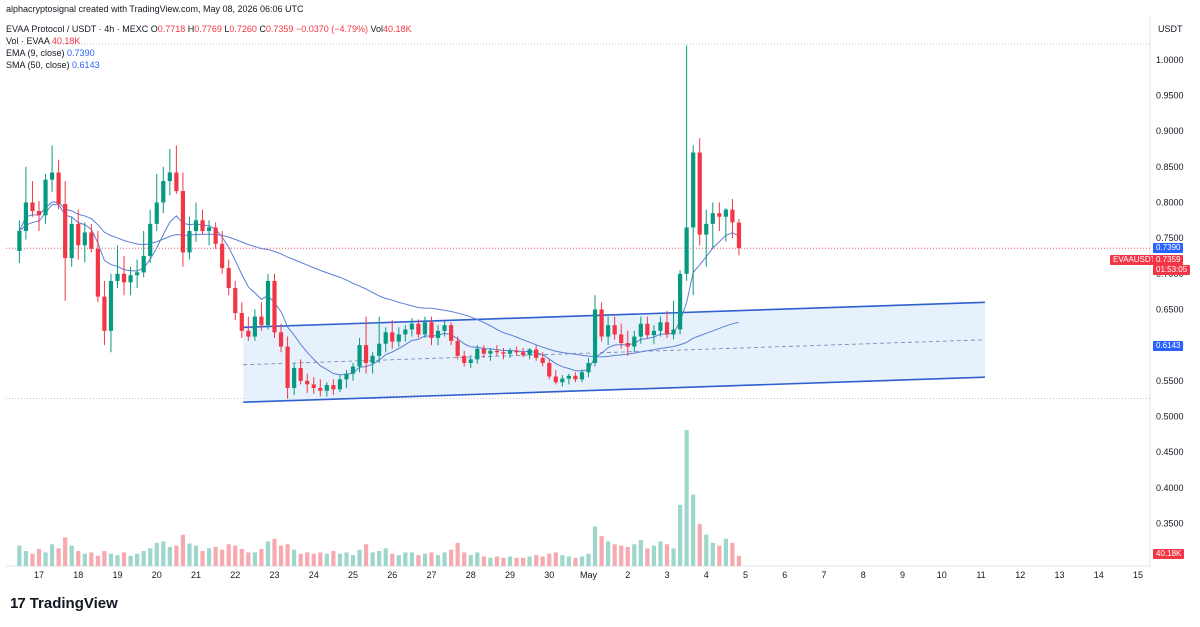  I want to click on tradingview-brand: 17 TradingView, so click(64, 603).